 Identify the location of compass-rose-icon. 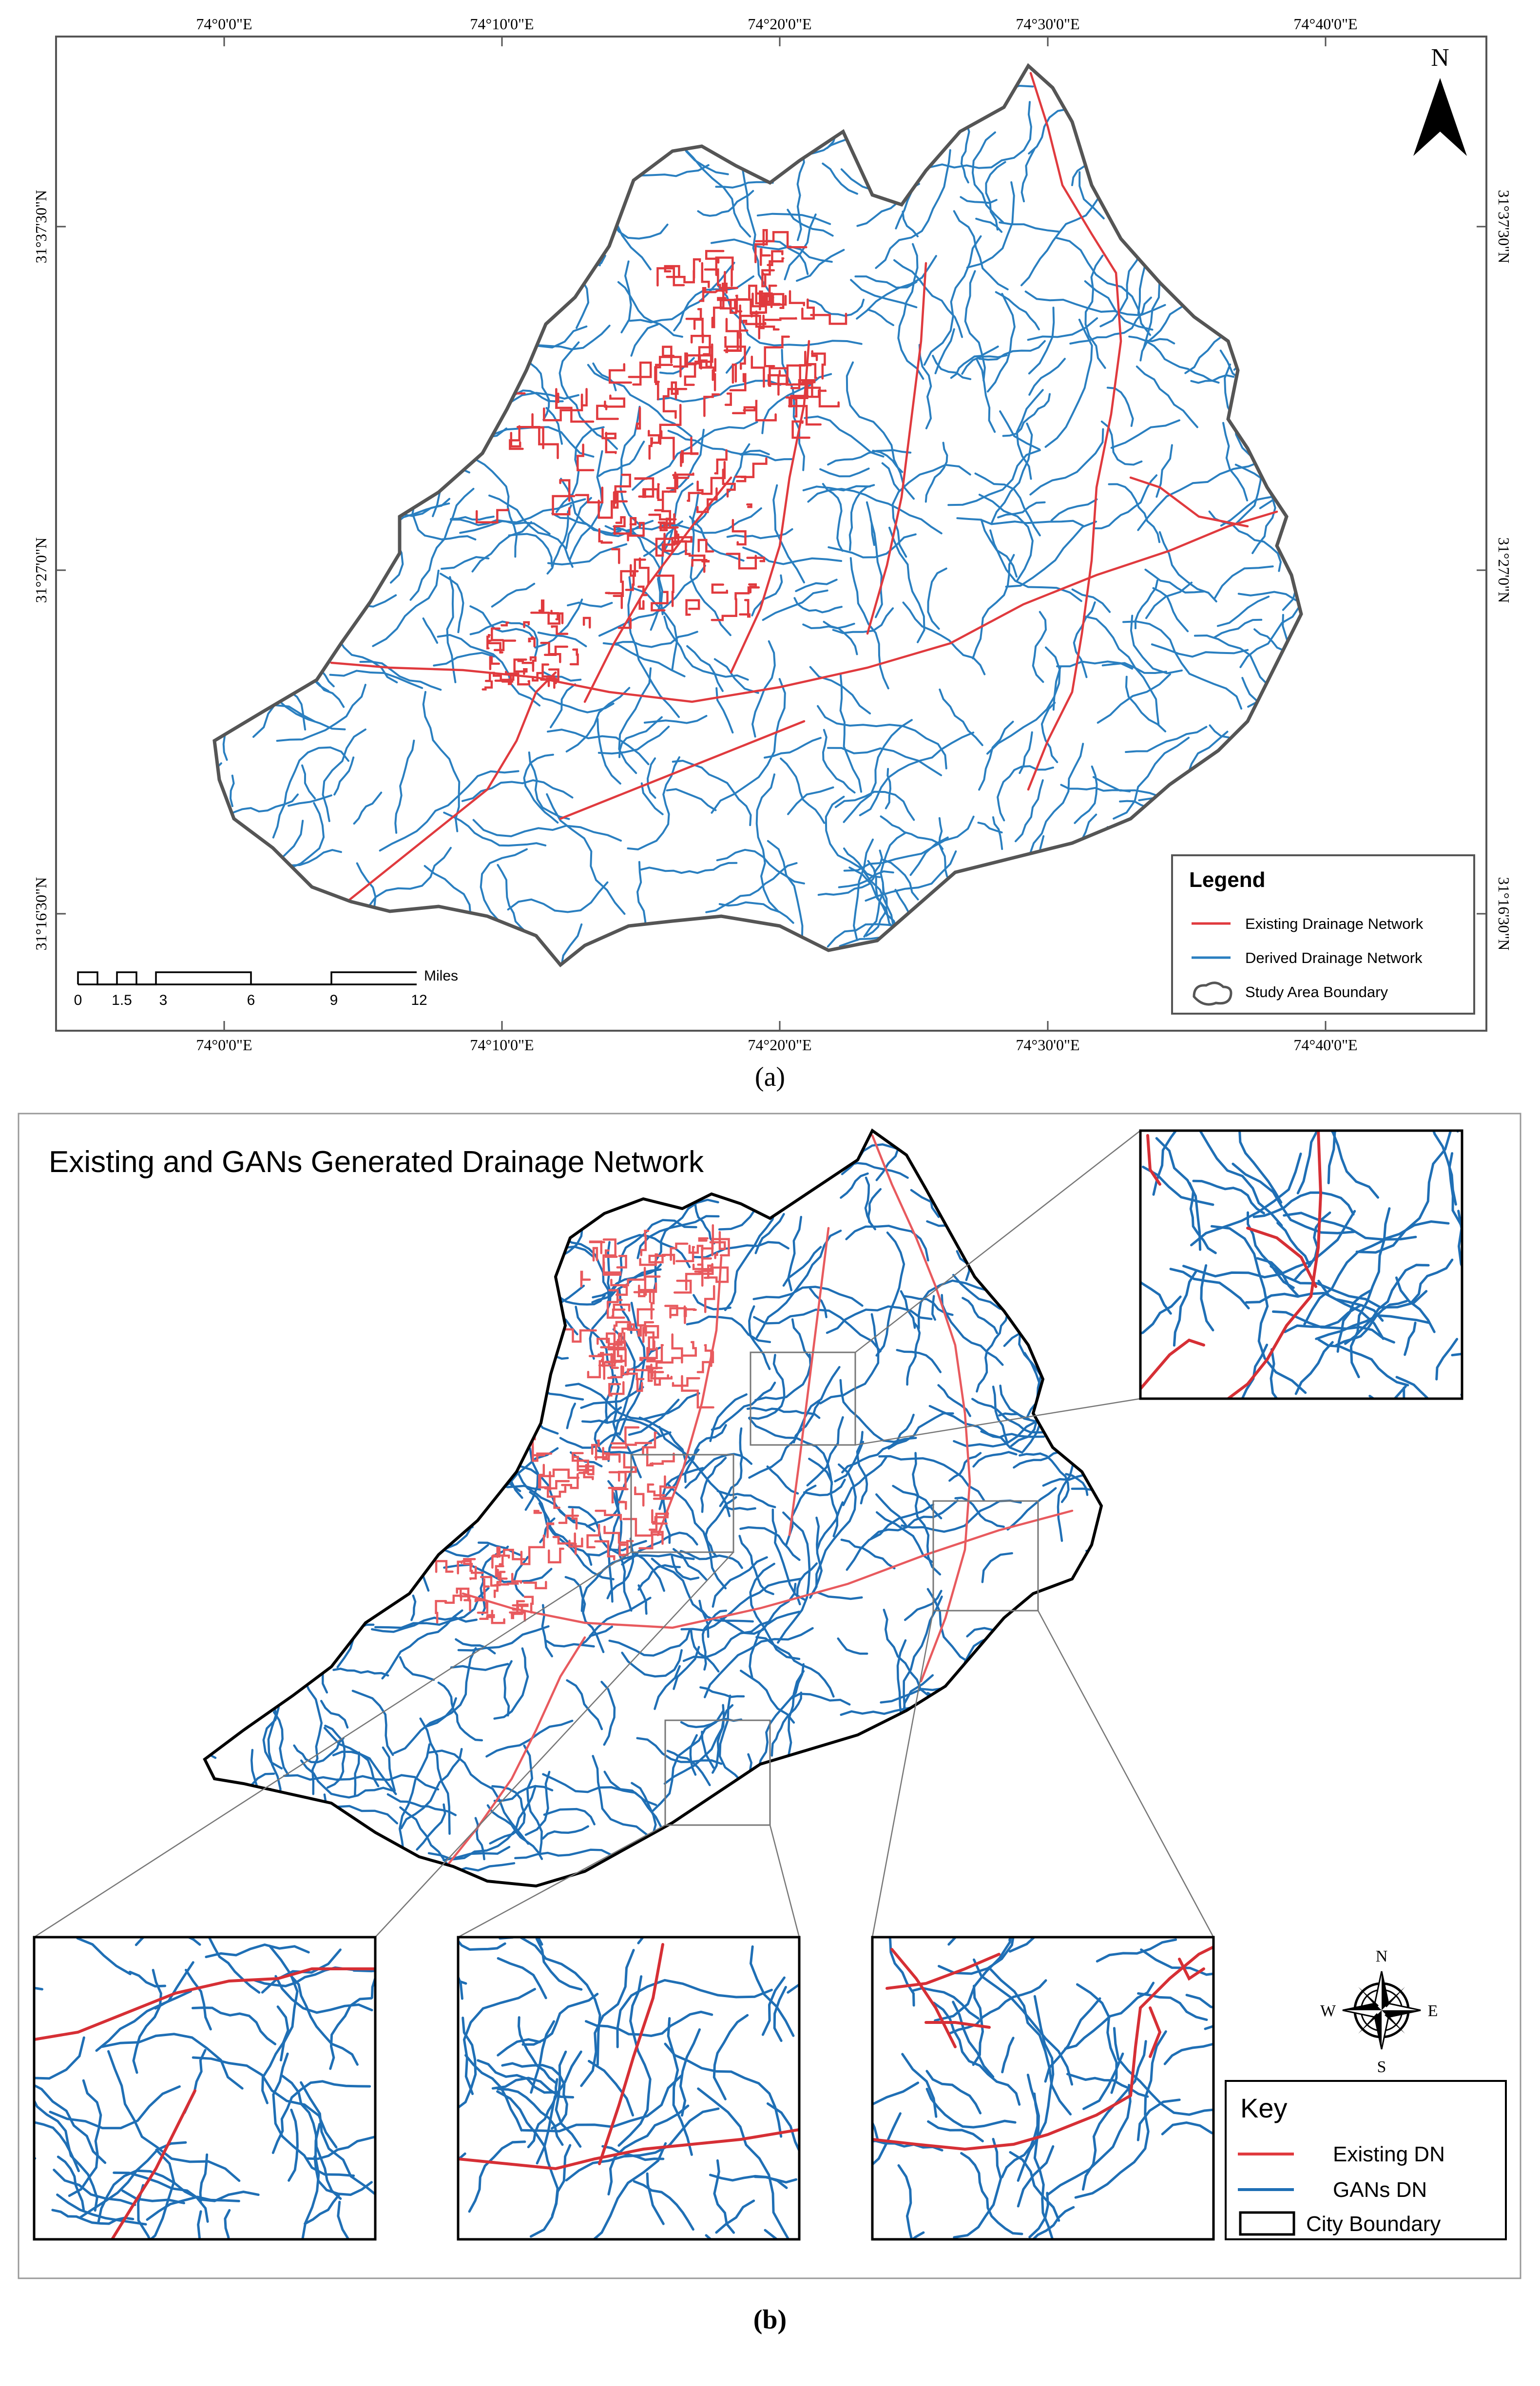
(1381, 2011).